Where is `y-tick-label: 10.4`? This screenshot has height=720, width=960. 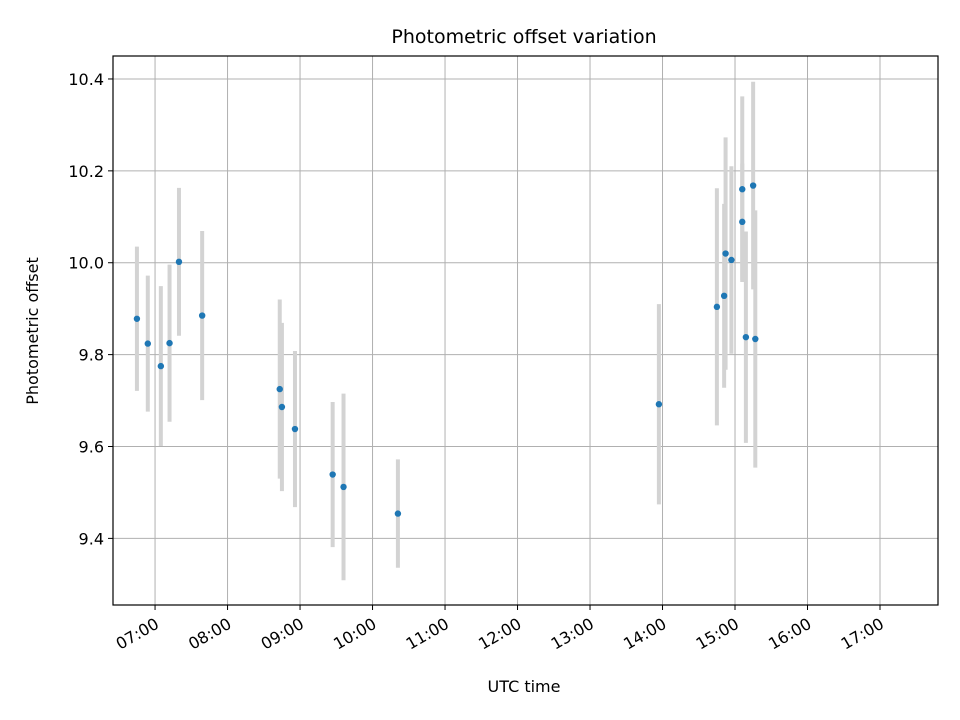
y-tick-label: 10.4 is located at coordinates (86, 79).